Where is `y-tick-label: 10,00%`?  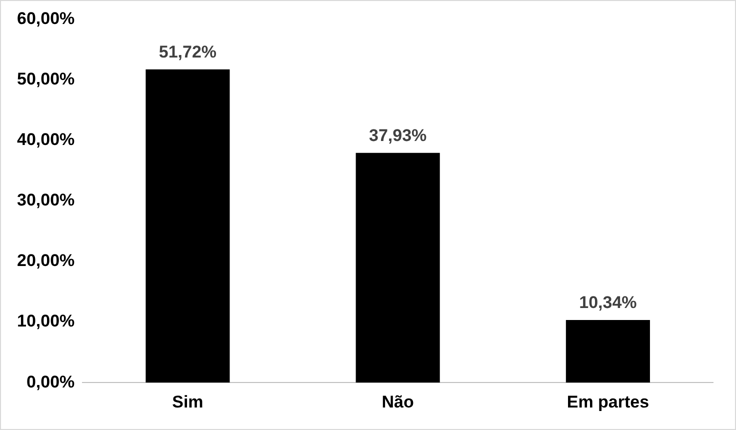
y-tick-label: 10,00% is located at coordinates (45, 321).